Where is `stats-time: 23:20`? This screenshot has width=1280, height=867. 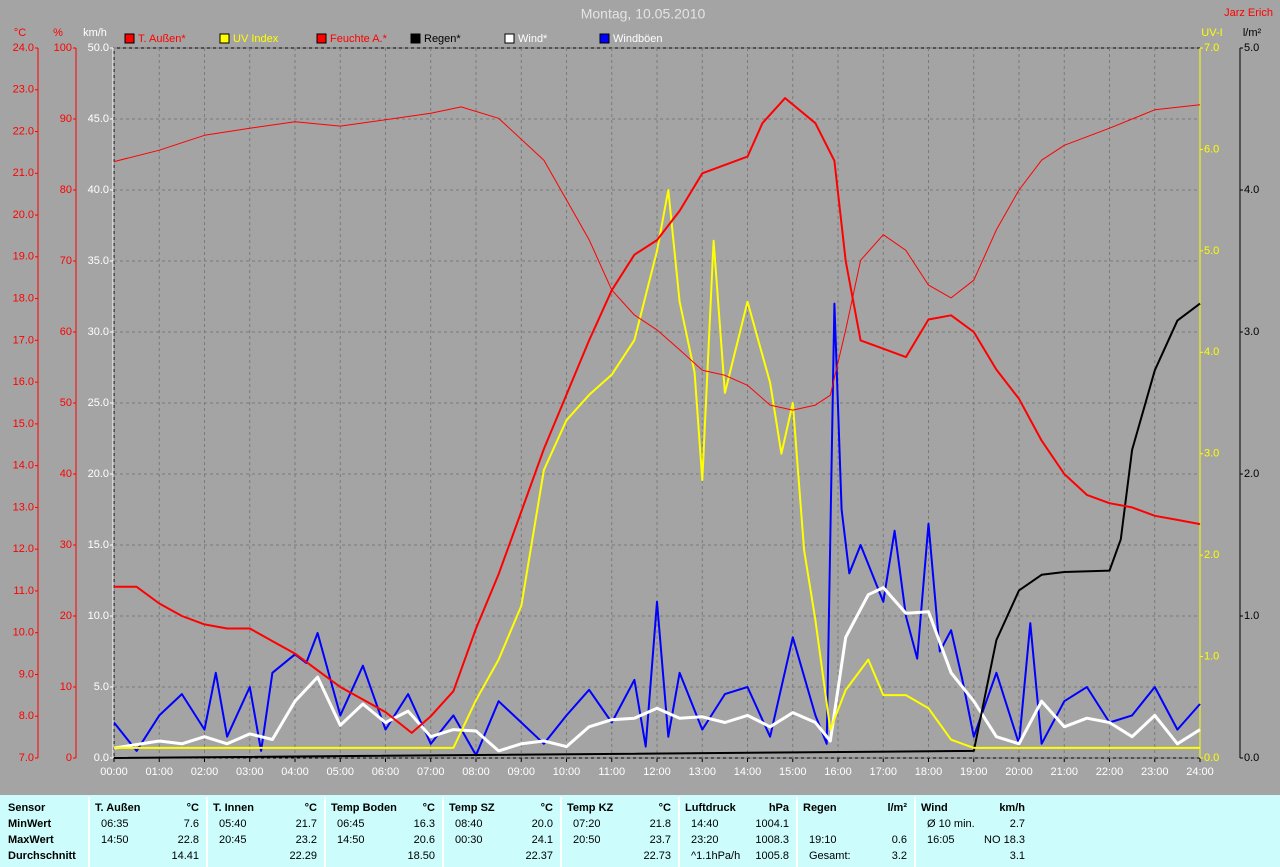 stats-time: 23:20 is located at coordinates (705, 840).